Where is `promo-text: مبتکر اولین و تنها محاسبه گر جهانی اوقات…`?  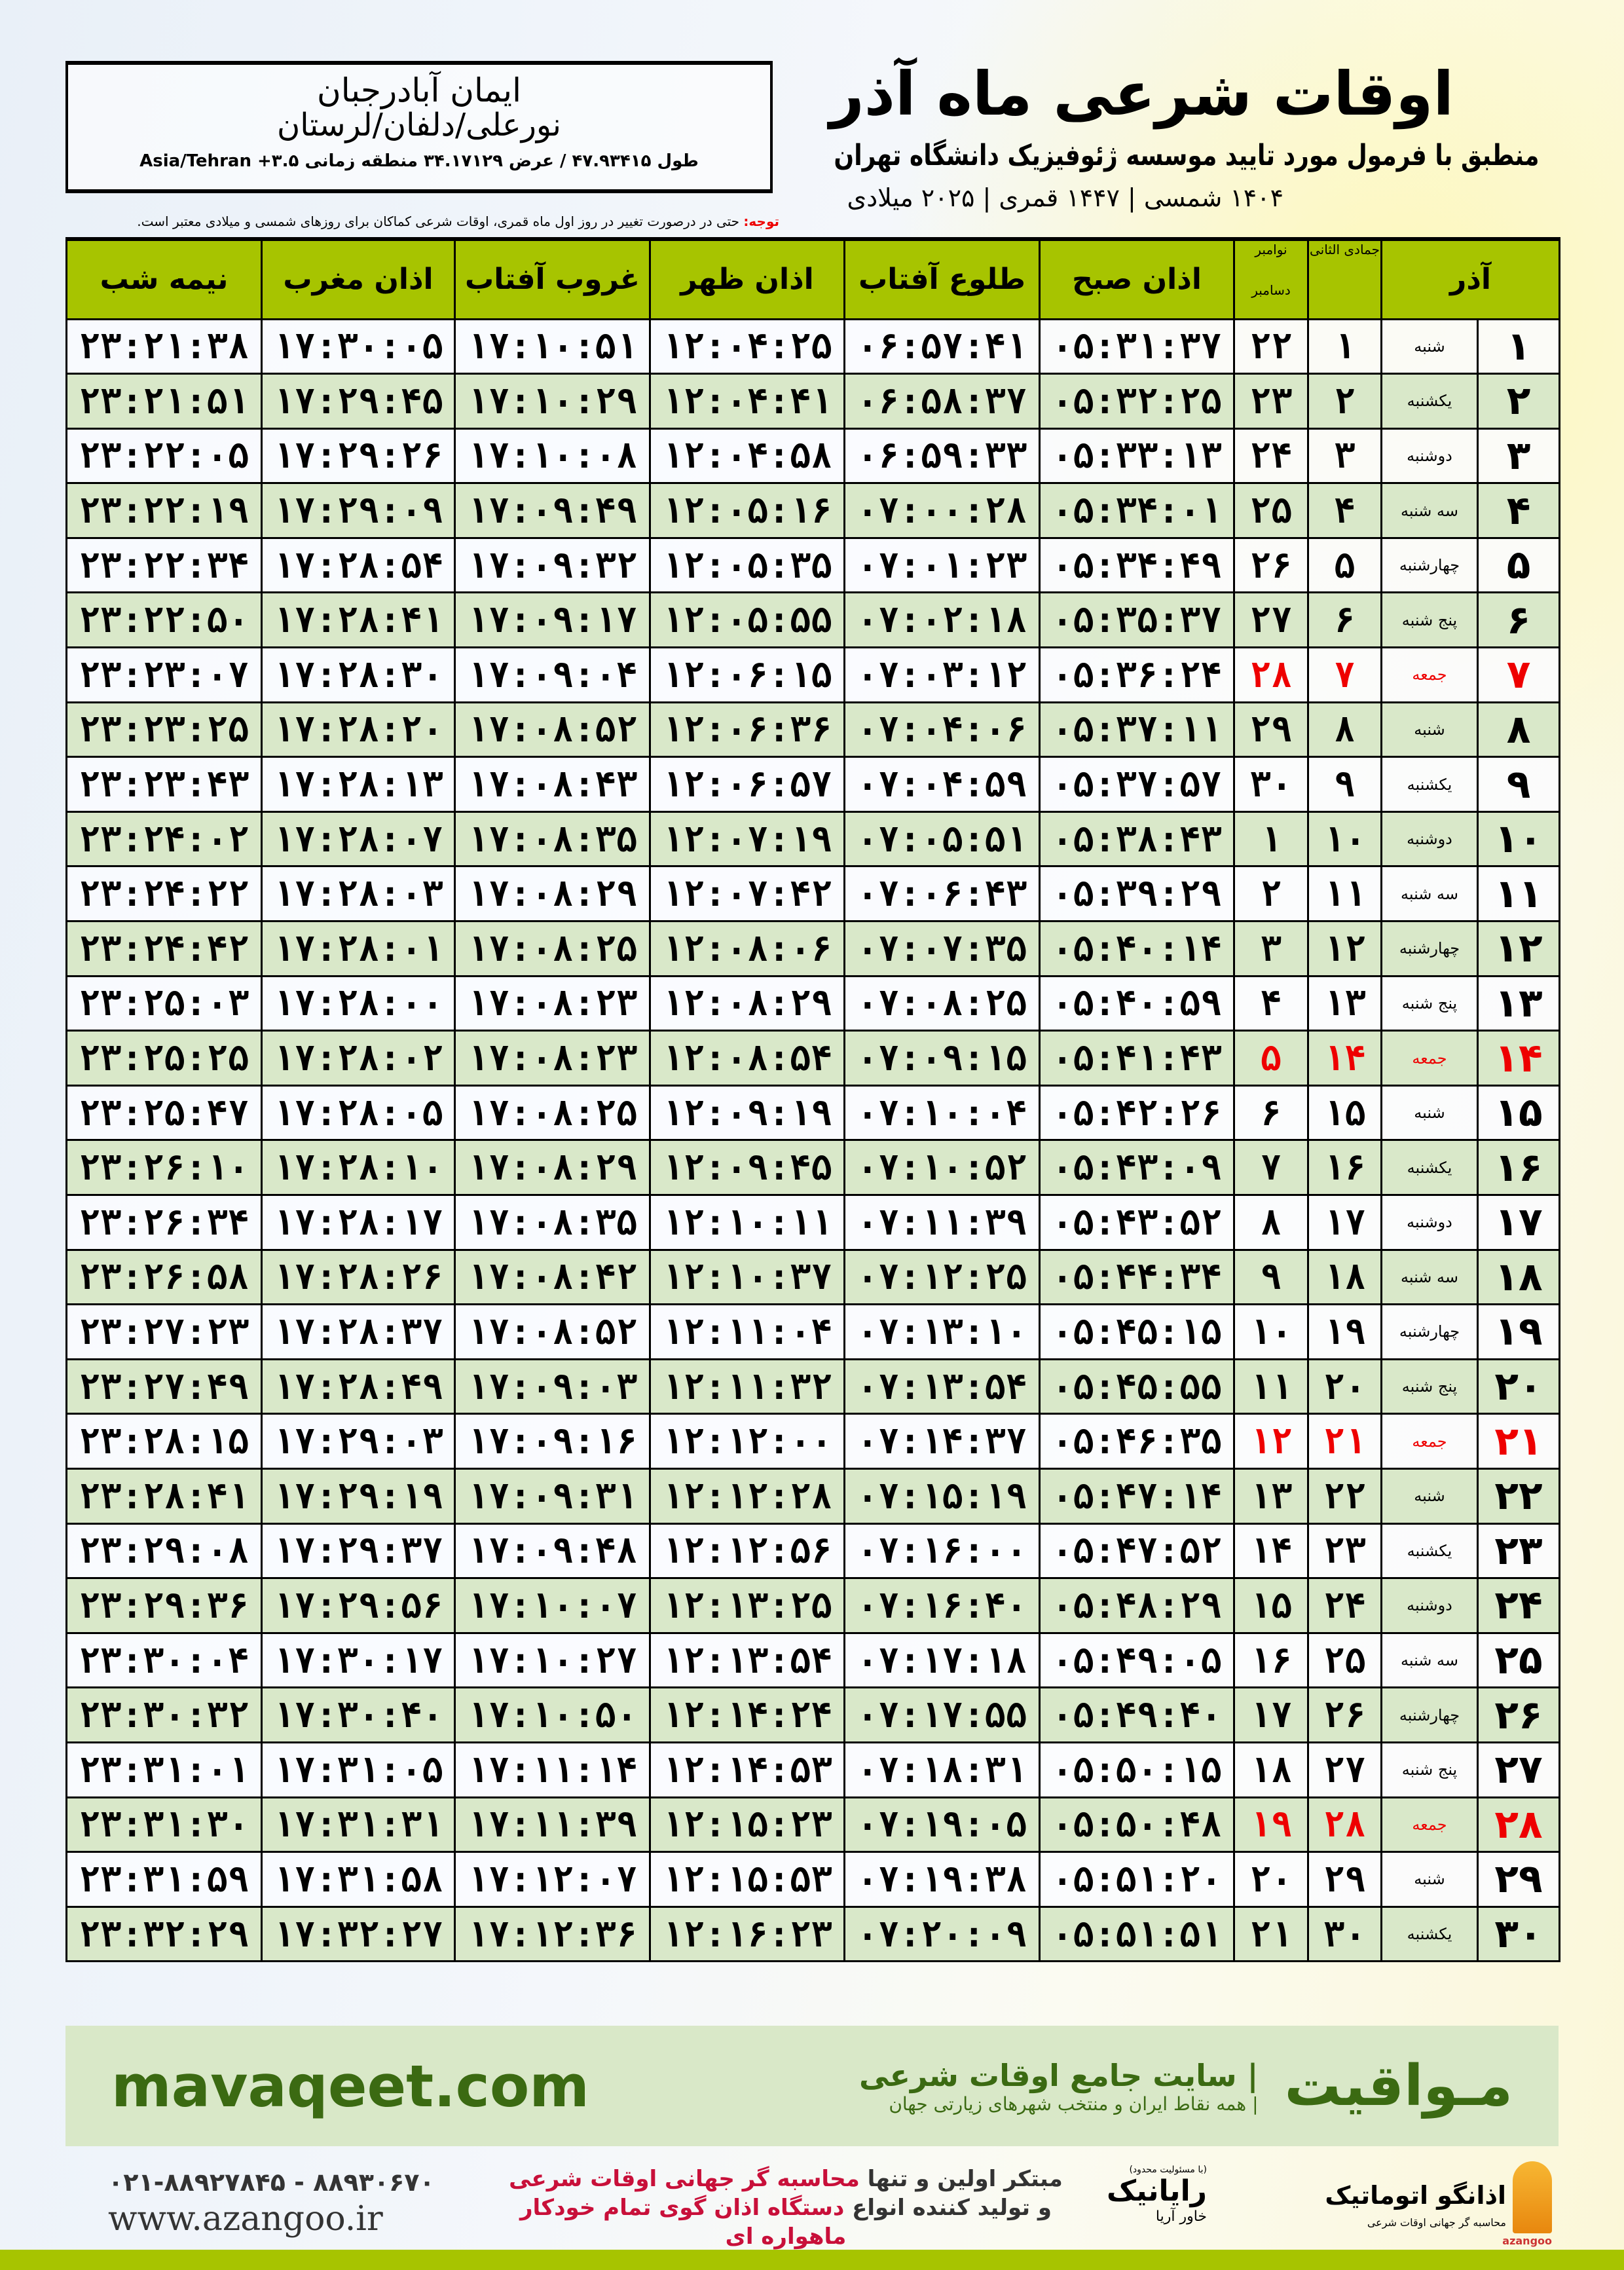 promo-text: مبتکر اولین و تنها محاسبه گر جهانی اوقات… is located at coordinates (786, 2208).